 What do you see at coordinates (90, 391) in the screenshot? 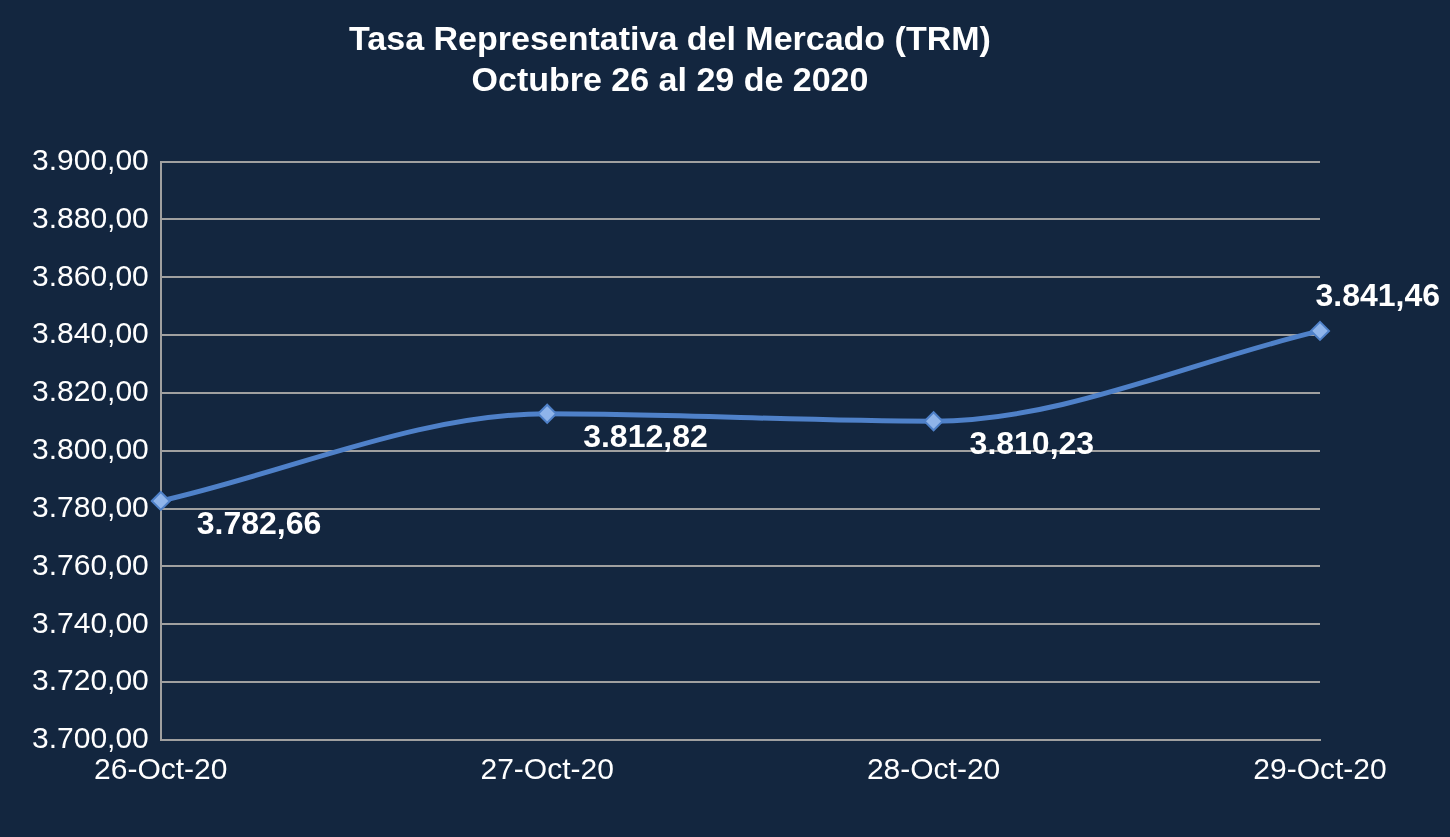
I see `y-tick-label: 3.820,00` at bounding box center [90, 391].